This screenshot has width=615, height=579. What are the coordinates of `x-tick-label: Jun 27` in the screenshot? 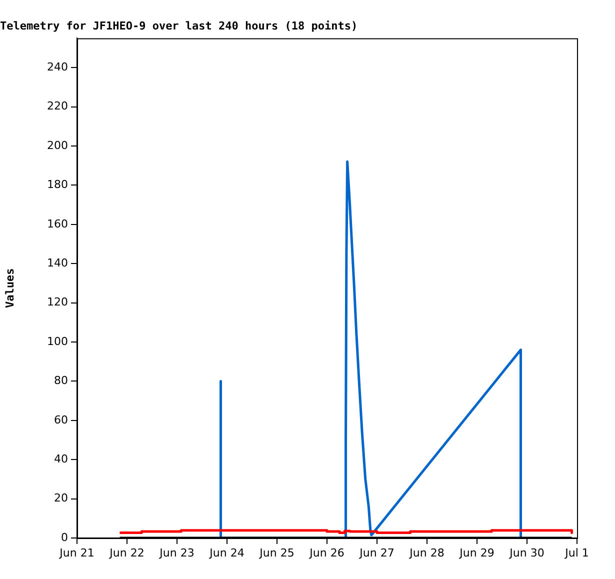 It's located at (376, 553).